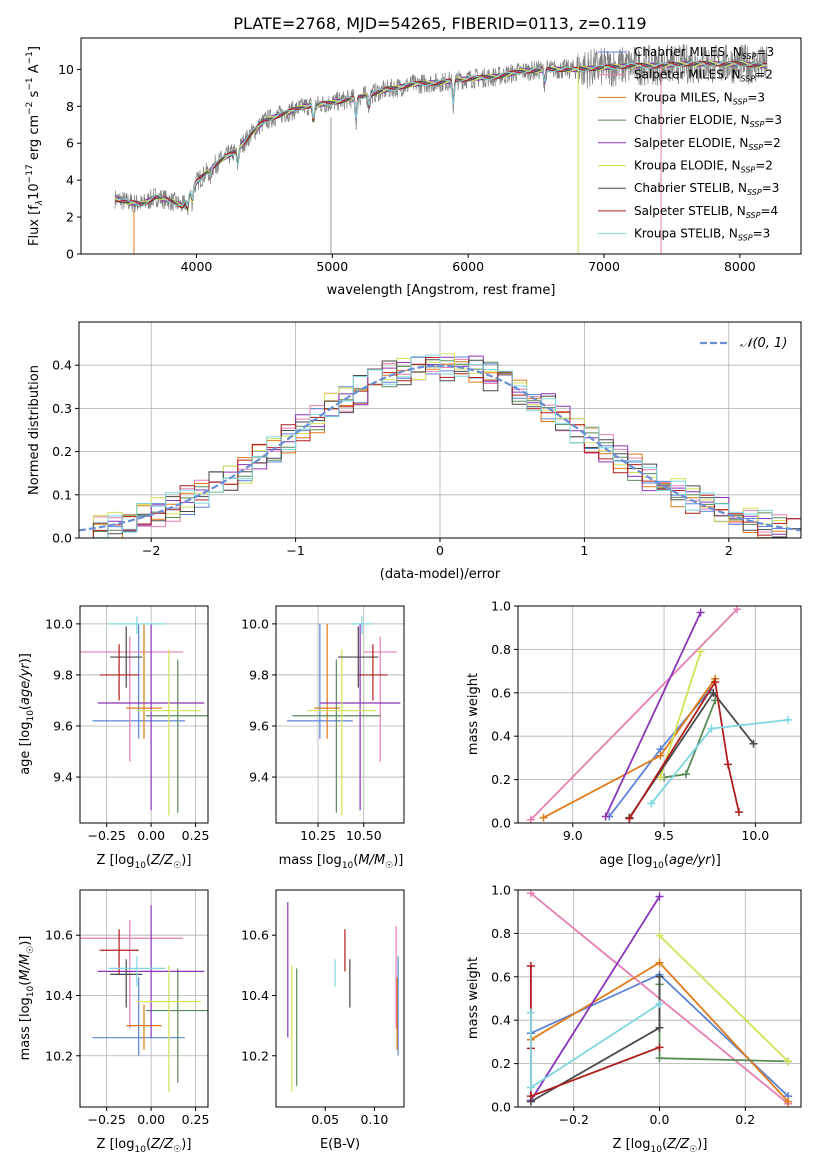 Image resolution: width=819 pixels, height=1170 pixels. I want to click on x-tick-label: −1, so click(295, 550).